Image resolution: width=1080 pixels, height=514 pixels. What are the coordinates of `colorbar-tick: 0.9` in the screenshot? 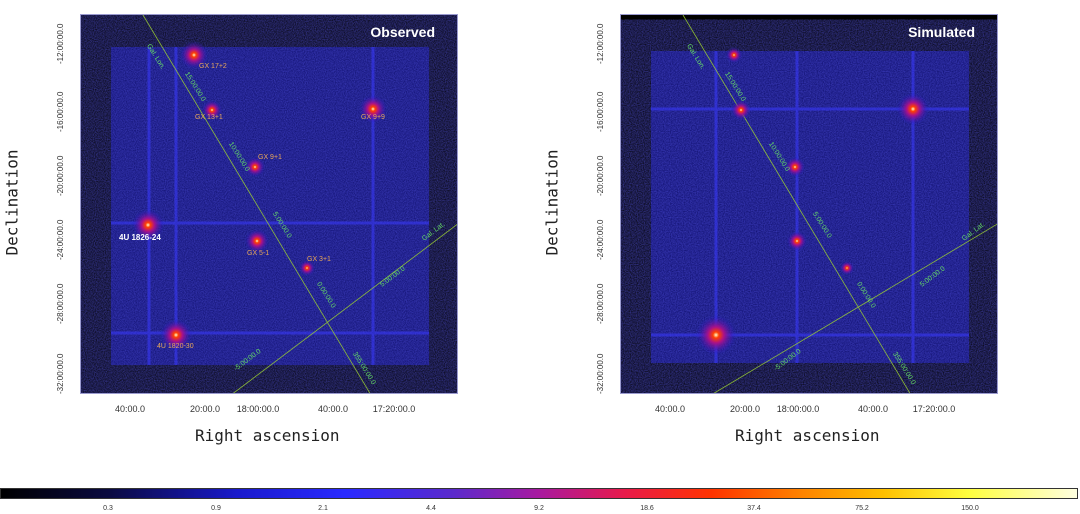 It's located at (216, 508).